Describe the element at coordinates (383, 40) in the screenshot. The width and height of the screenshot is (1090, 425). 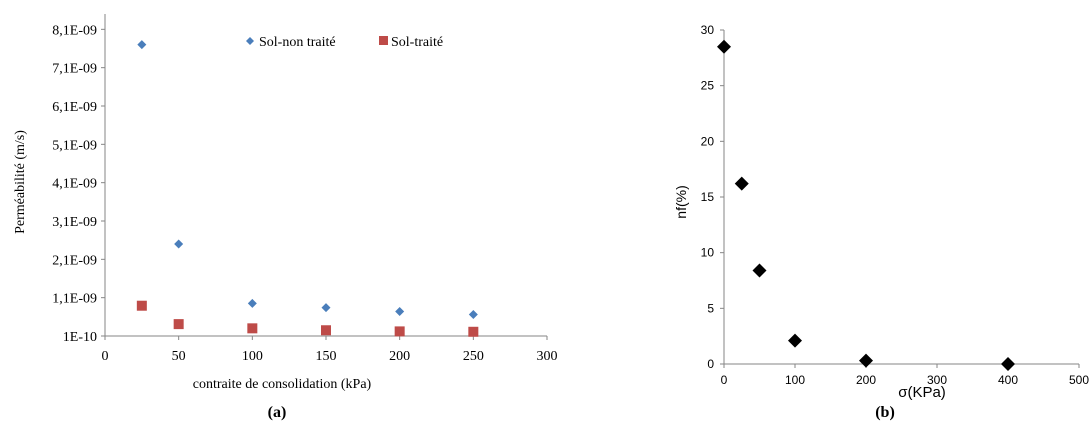
I see `legend-marker-treated` at that location.